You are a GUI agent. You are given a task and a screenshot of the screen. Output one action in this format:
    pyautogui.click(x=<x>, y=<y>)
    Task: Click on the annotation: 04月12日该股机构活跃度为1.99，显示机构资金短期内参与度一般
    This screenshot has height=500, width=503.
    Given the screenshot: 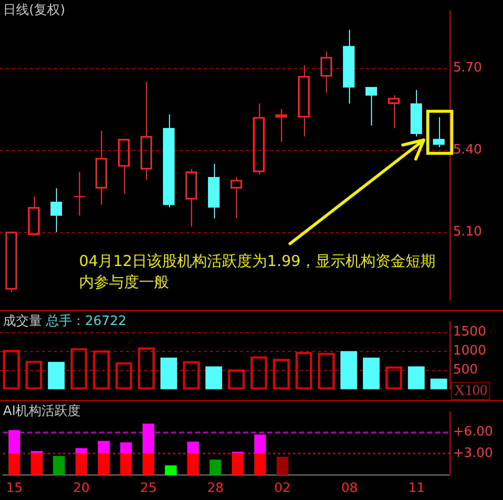 What is the action you would take?
    pyautogui.click(x=258, y=272)
    